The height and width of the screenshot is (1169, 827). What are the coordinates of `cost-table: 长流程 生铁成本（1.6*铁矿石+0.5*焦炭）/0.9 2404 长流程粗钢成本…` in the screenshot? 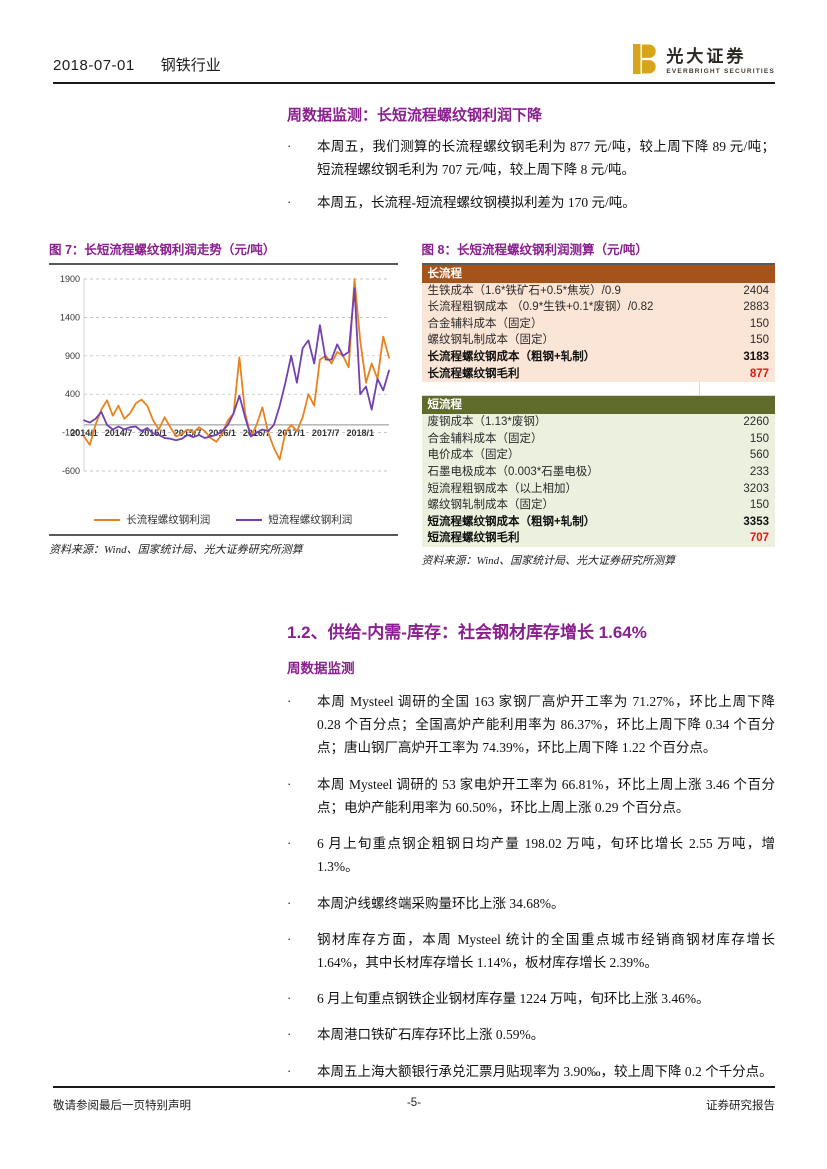 It's located at (598, 405).